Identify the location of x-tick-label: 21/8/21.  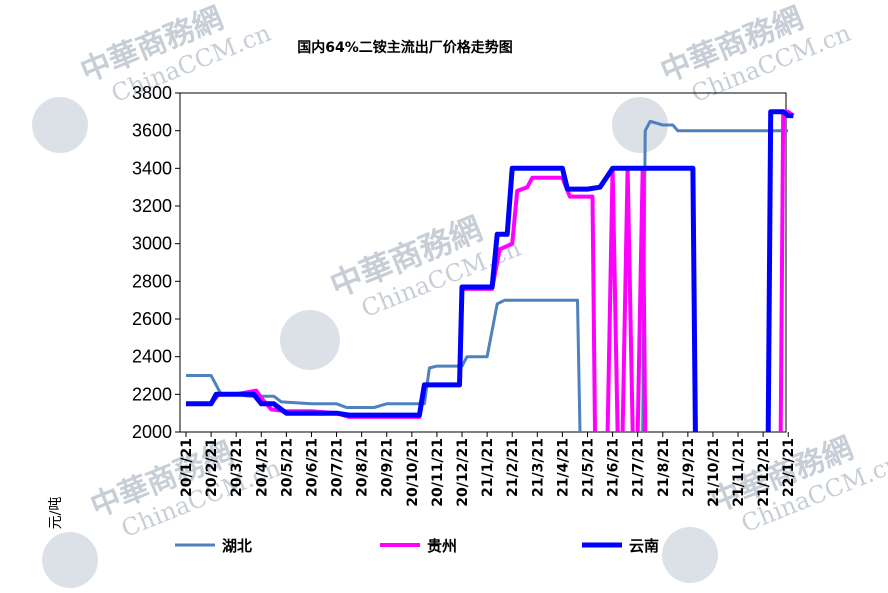
(664, 467).